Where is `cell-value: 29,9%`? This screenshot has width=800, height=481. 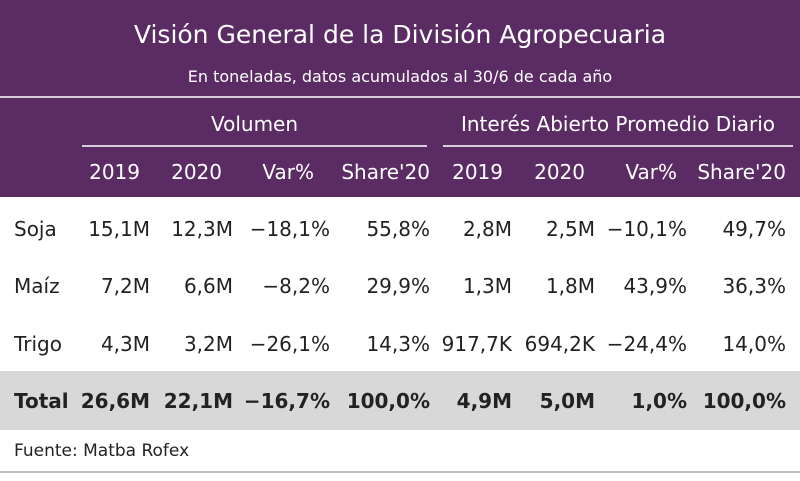
cell-value: 29,9% is located at coordinates (398, 286).